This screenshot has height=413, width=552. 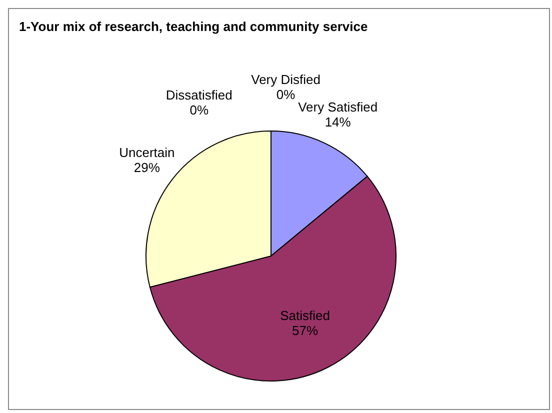 What do you see at coordinates (147, 168) in the screenshot?
I see `data-label: 29%` at bounding box center [147, 168].